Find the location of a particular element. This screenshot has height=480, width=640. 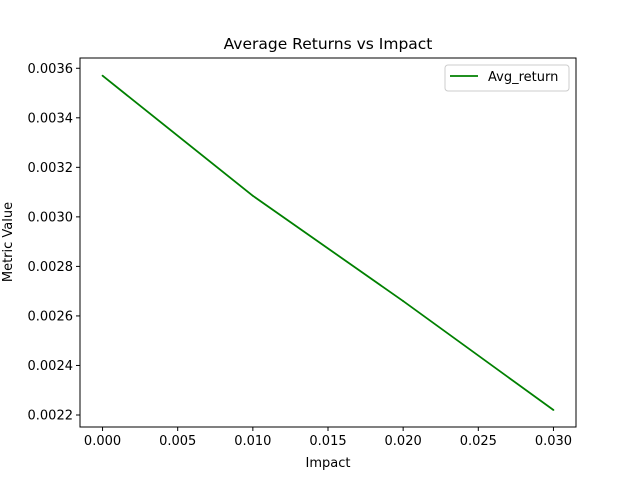

x-tick-label: 0.015 is located at coordinates (327, 441).